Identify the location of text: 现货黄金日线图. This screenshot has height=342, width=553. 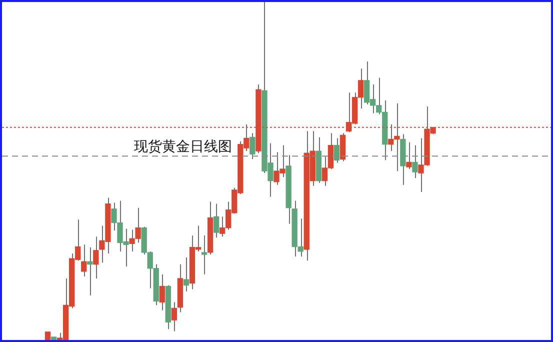
(183, 146).